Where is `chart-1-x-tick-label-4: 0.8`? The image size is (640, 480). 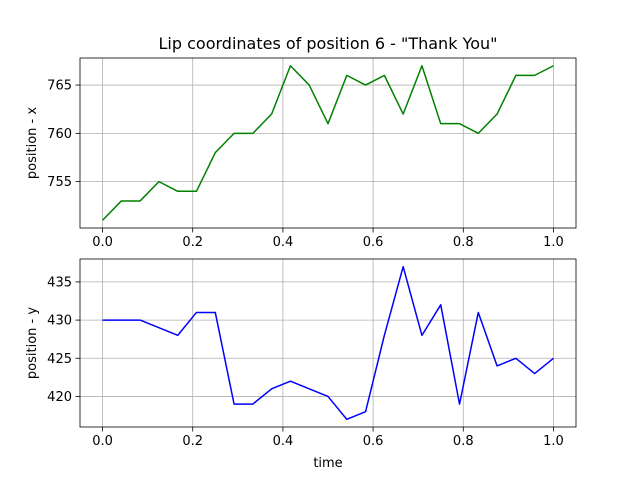 chart-1-x-tick-label-4: 0.8 is located at coordinates (463, 441).